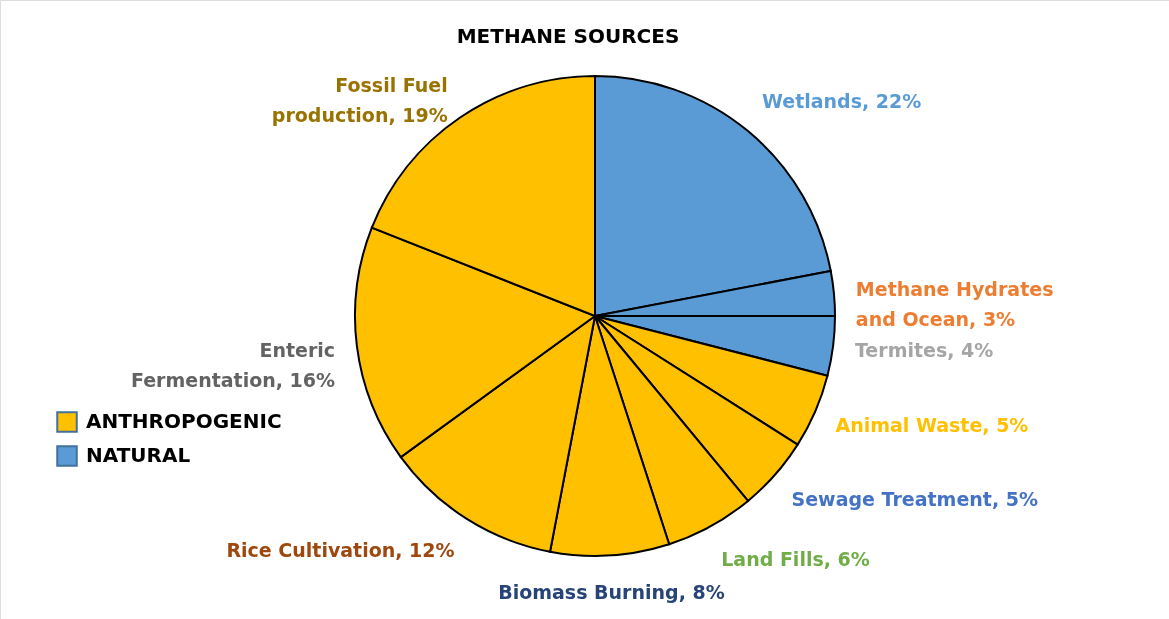  Describe the element at coordinates (795, 558) in the screenshot. I see `slice-label: Land Fills, 6%` at that location.